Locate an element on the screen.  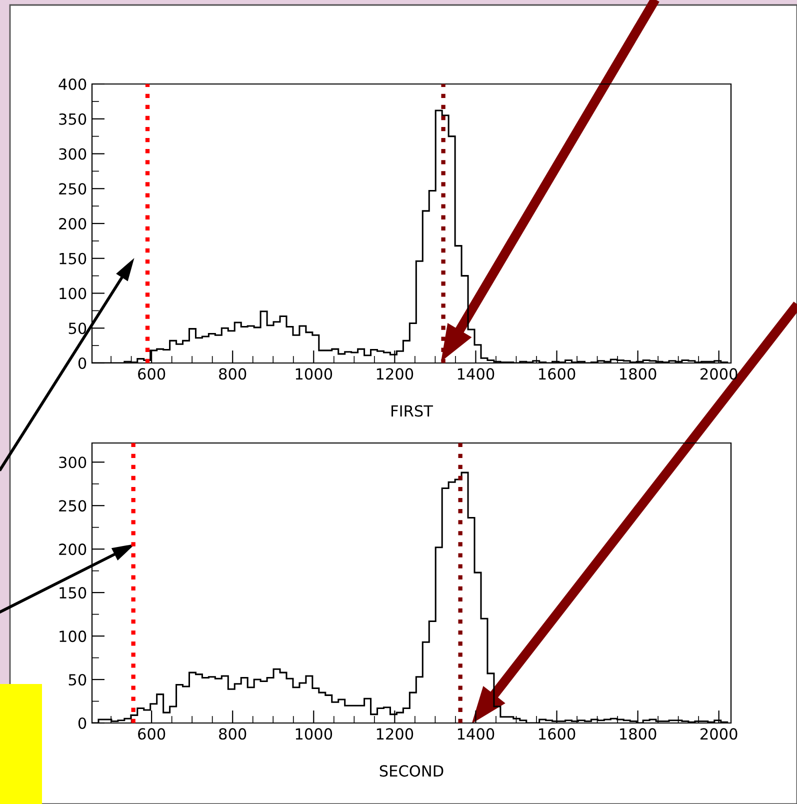
x-axis-title: FIRST is located at coordinates (413, 411).